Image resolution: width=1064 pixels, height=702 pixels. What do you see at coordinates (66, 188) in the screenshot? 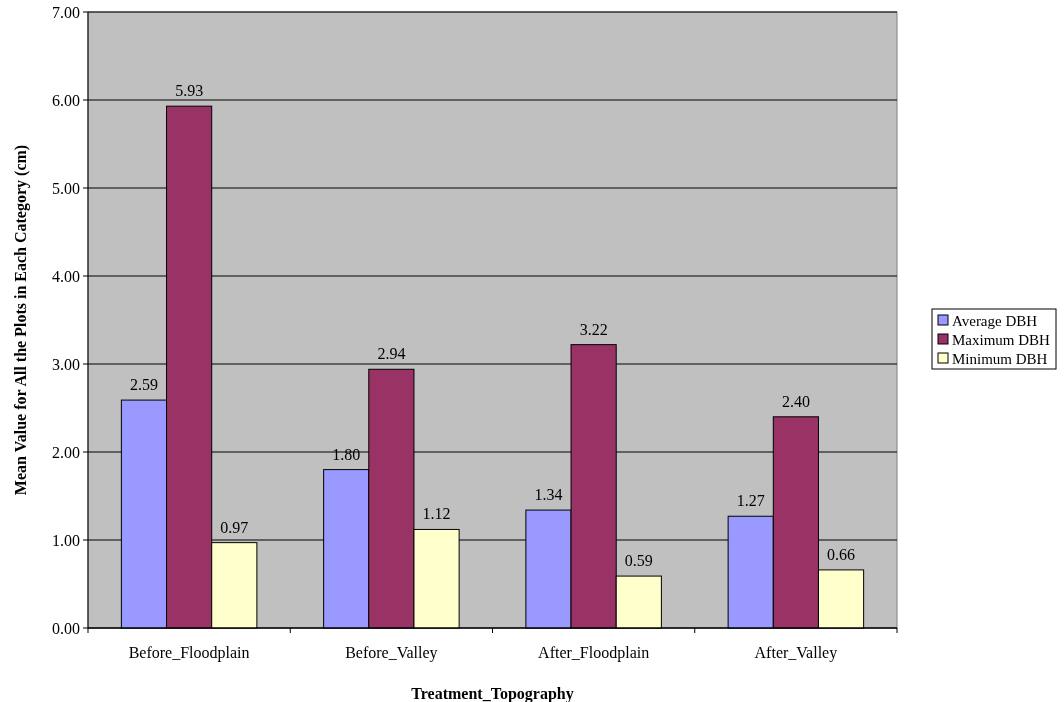
I see `y-tick-label: 5.00` at bounding box center [66, 188].